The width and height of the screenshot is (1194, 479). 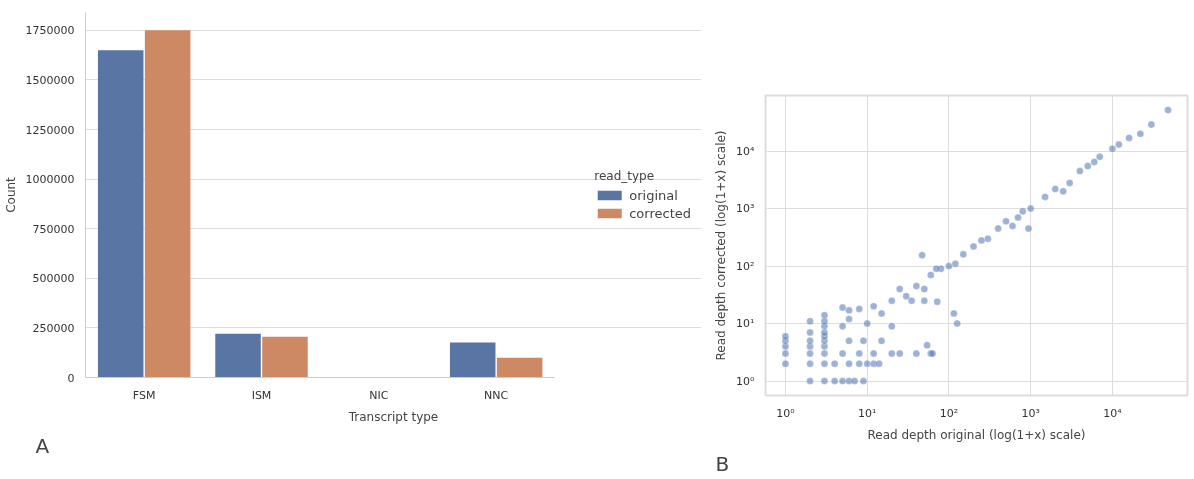 What do you see at coordinates (746, 381) in the screenshot?
I see `y-tick-label: 10⁰` at bounding box center [746, 381].